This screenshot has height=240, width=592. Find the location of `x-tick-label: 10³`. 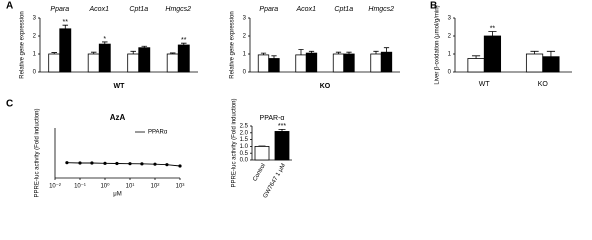

x-tick-label: 10³ is located at coordinates (180, 187).